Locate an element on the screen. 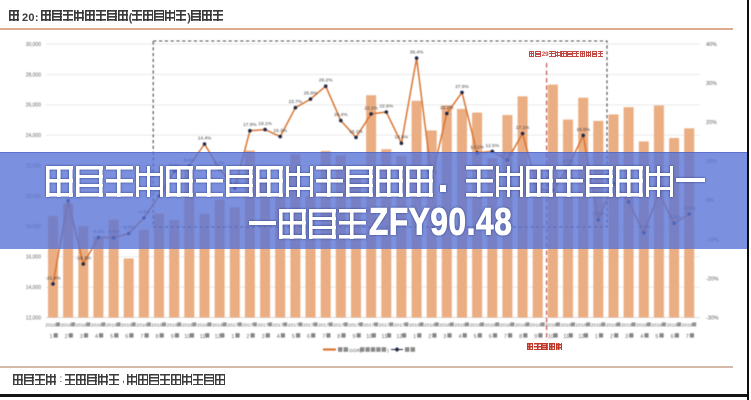  svg-text: 16,000 is located at coordinates (34, 258).